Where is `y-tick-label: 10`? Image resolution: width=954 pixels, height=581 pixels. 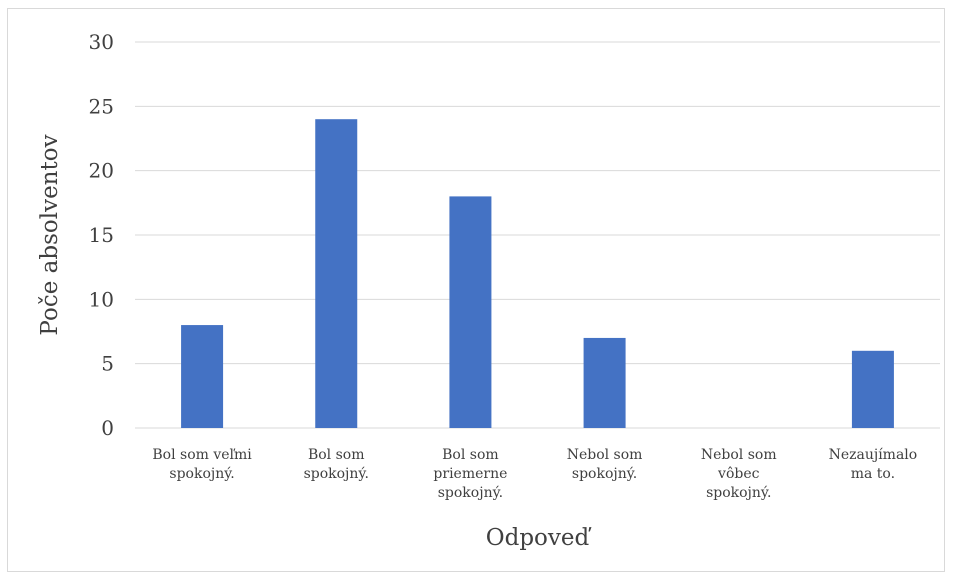
y-tick-label: 10 is located at coordinates (101, 299).